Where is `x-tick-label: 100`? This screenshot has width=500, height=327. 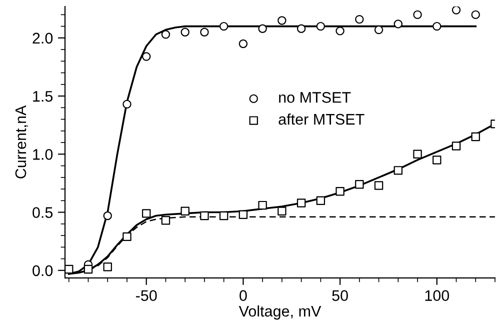 x-tick-label: 100 is located at coordinates (437, 295).